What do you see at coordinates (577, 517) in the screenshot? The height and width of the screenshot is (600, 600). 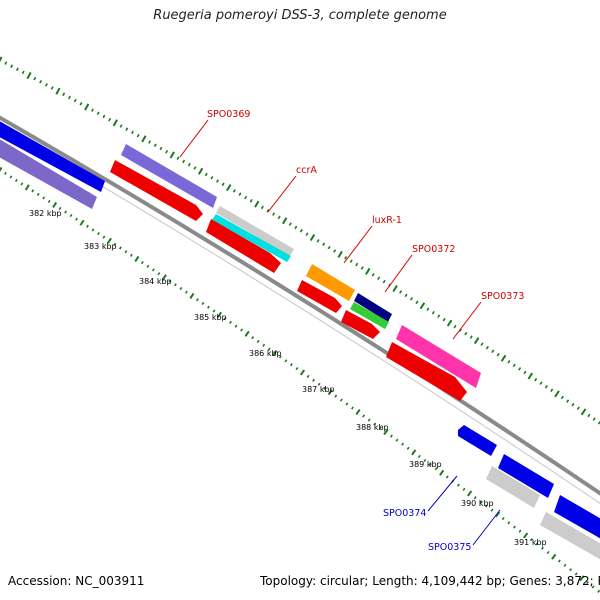 I see `feature-right-blue` at bounding box center [577, 517].